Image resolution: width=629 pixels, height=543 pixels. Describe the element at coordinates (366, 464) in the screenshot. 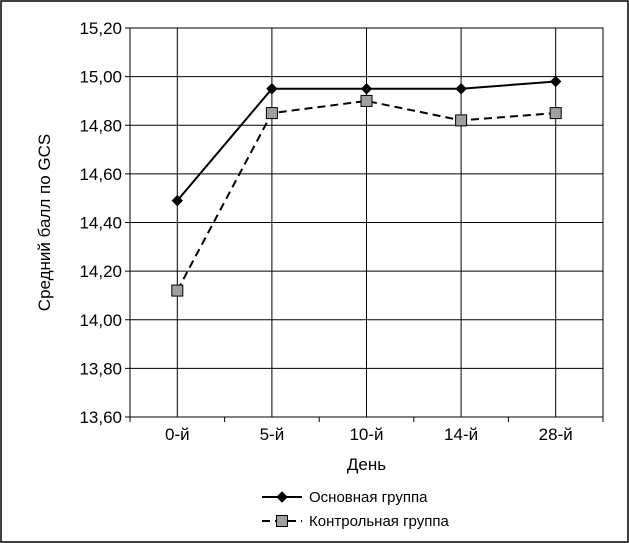

I see `x-axis-title: День` at that location.